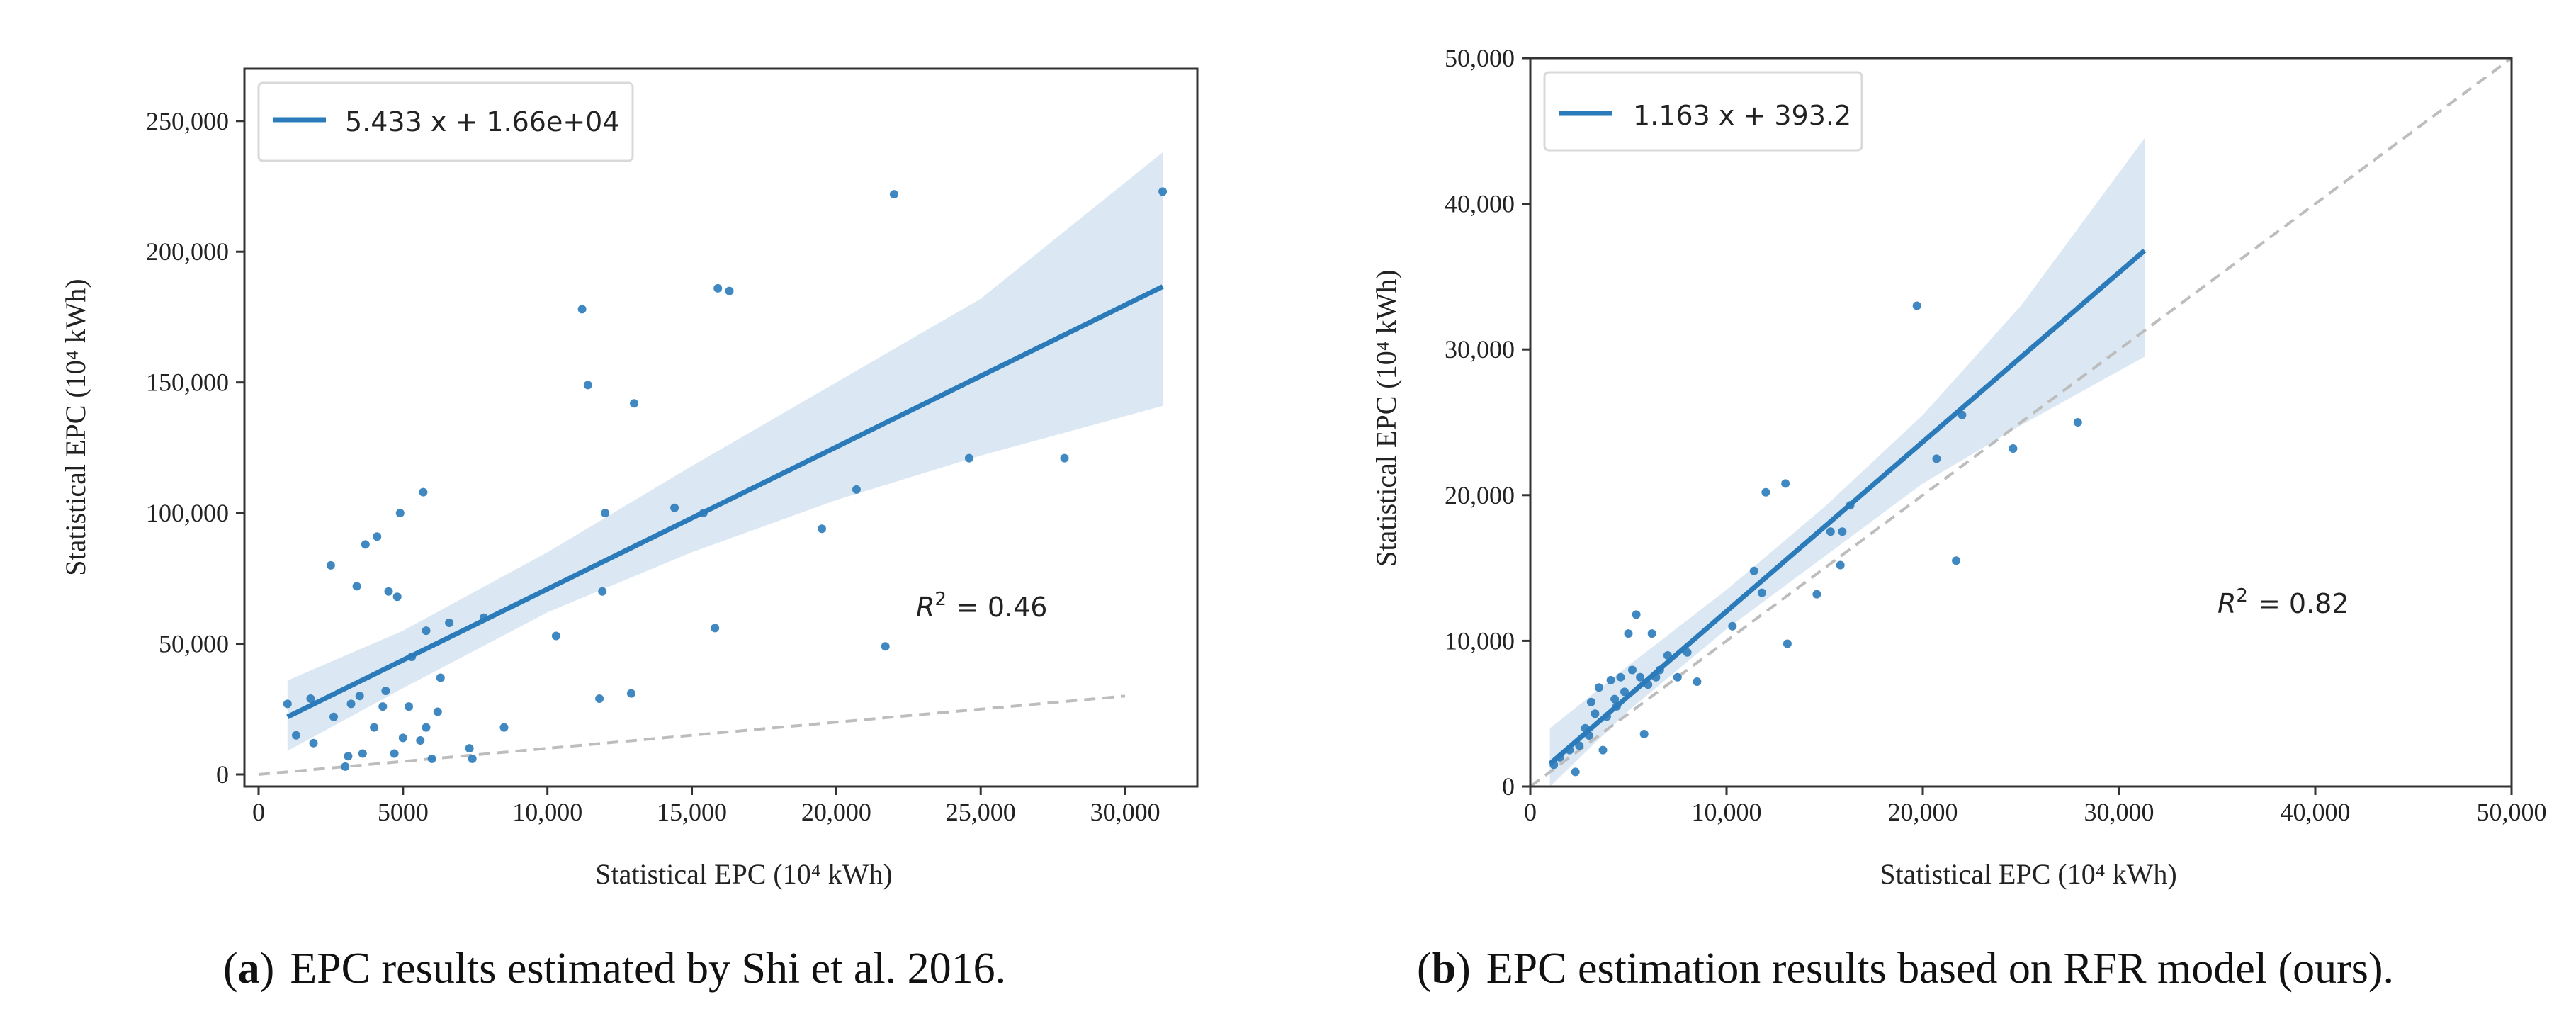 This screenshot has width=2576, height=1009. Describe the element at coordinates (1002, 608) in the screenshot. I see `panel-a-r2-value: = 0.46` at that location.